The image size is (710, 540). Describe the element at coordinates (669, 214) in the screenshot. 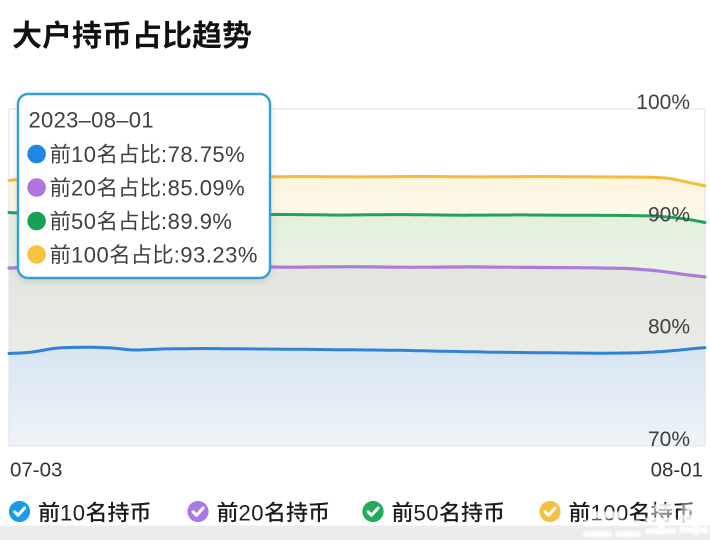

I see `svg-text: 90%` at that location.